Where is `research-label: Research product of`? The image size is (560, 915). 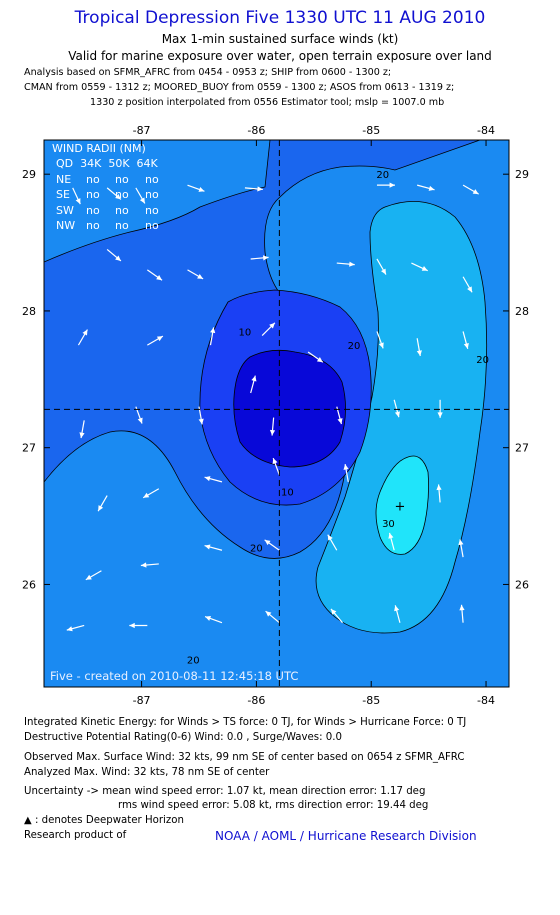
research-label: Research product of is located at coordinates (75, 835).